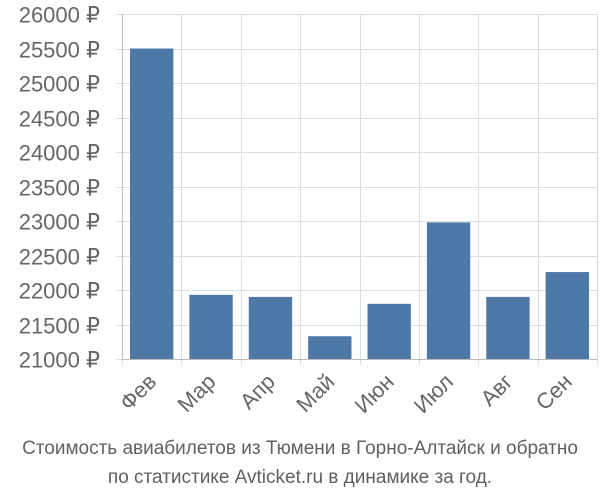 This screenshot has height=500, width=600. I want to click on x-tick-label: Июн, so click(374, 393).